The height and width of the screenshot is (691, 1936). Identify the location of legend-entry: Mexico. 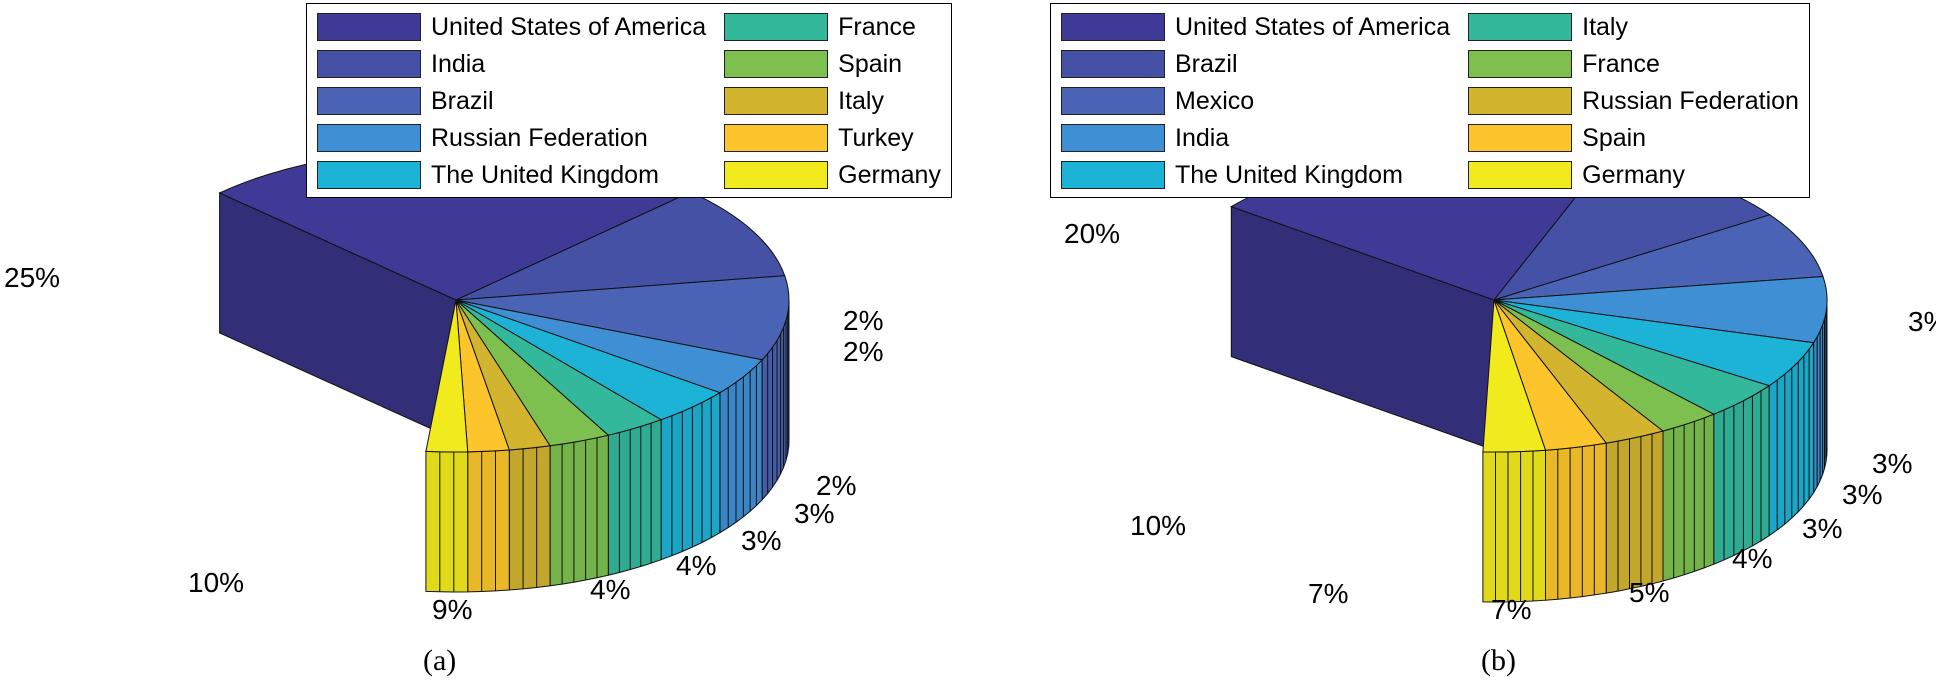
(1255, 101).